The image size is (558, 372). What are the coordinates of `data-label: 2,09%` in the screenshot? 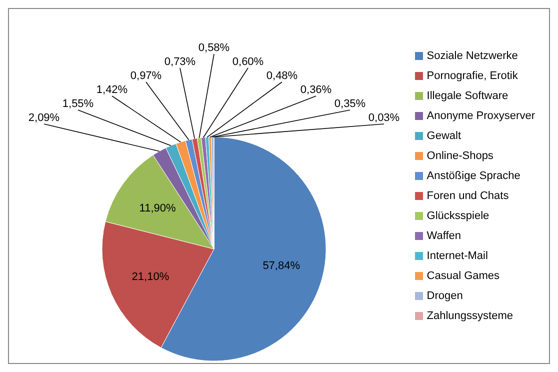 It's located at (44, 118).